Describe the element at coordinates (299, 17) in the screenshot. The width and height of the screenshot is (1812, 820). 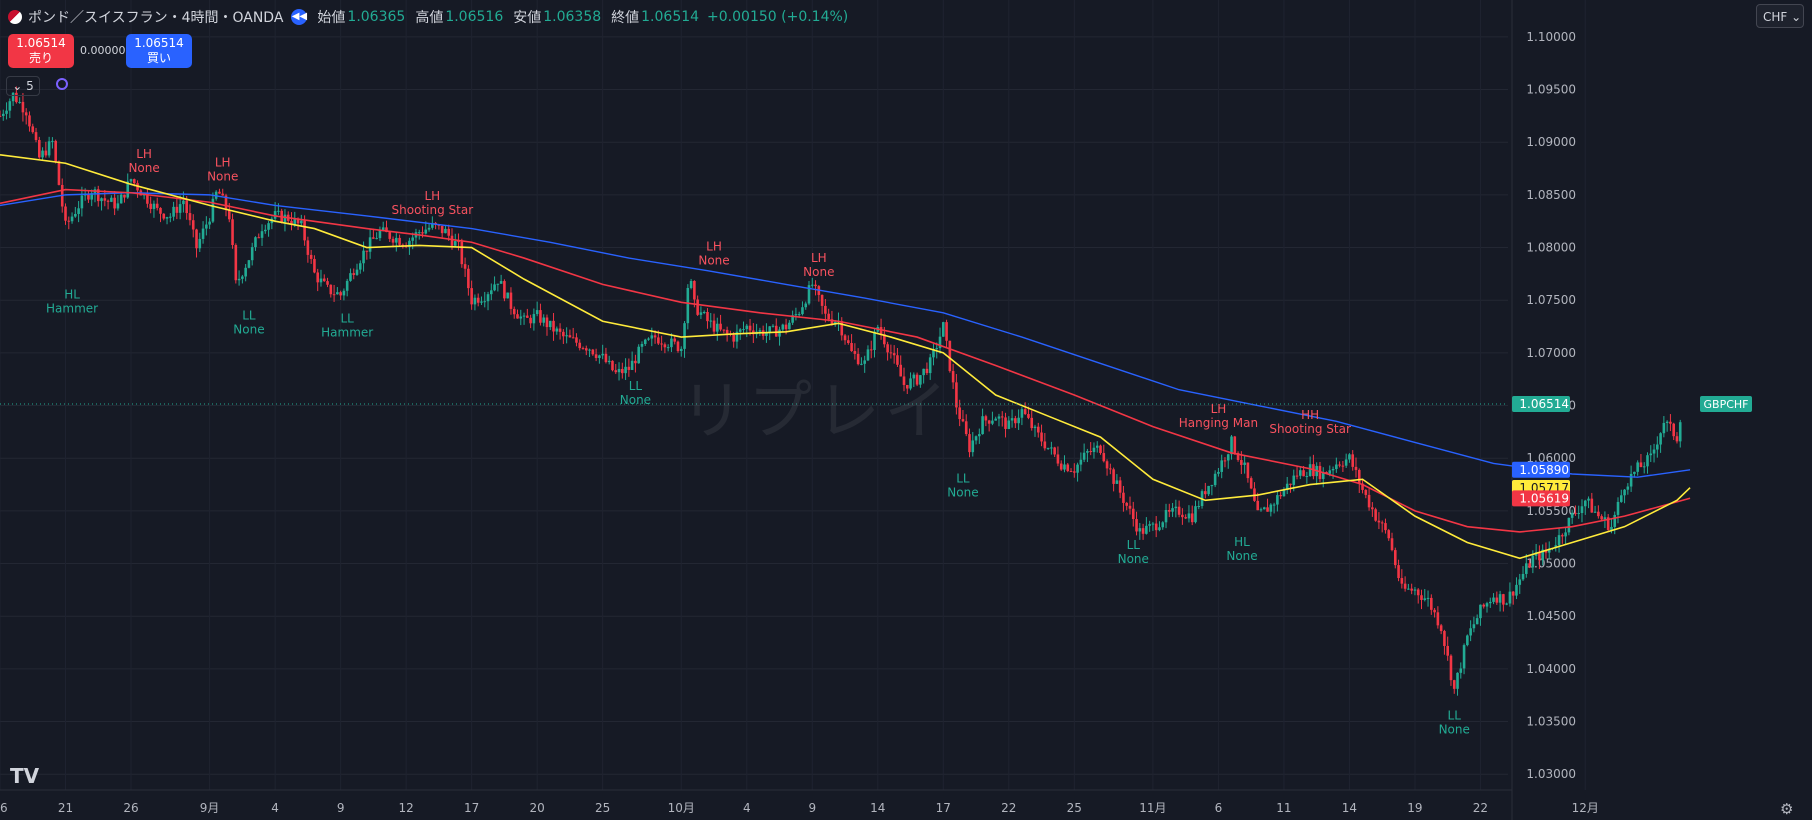
I see `rewind-icon: ◀◀` at that location.